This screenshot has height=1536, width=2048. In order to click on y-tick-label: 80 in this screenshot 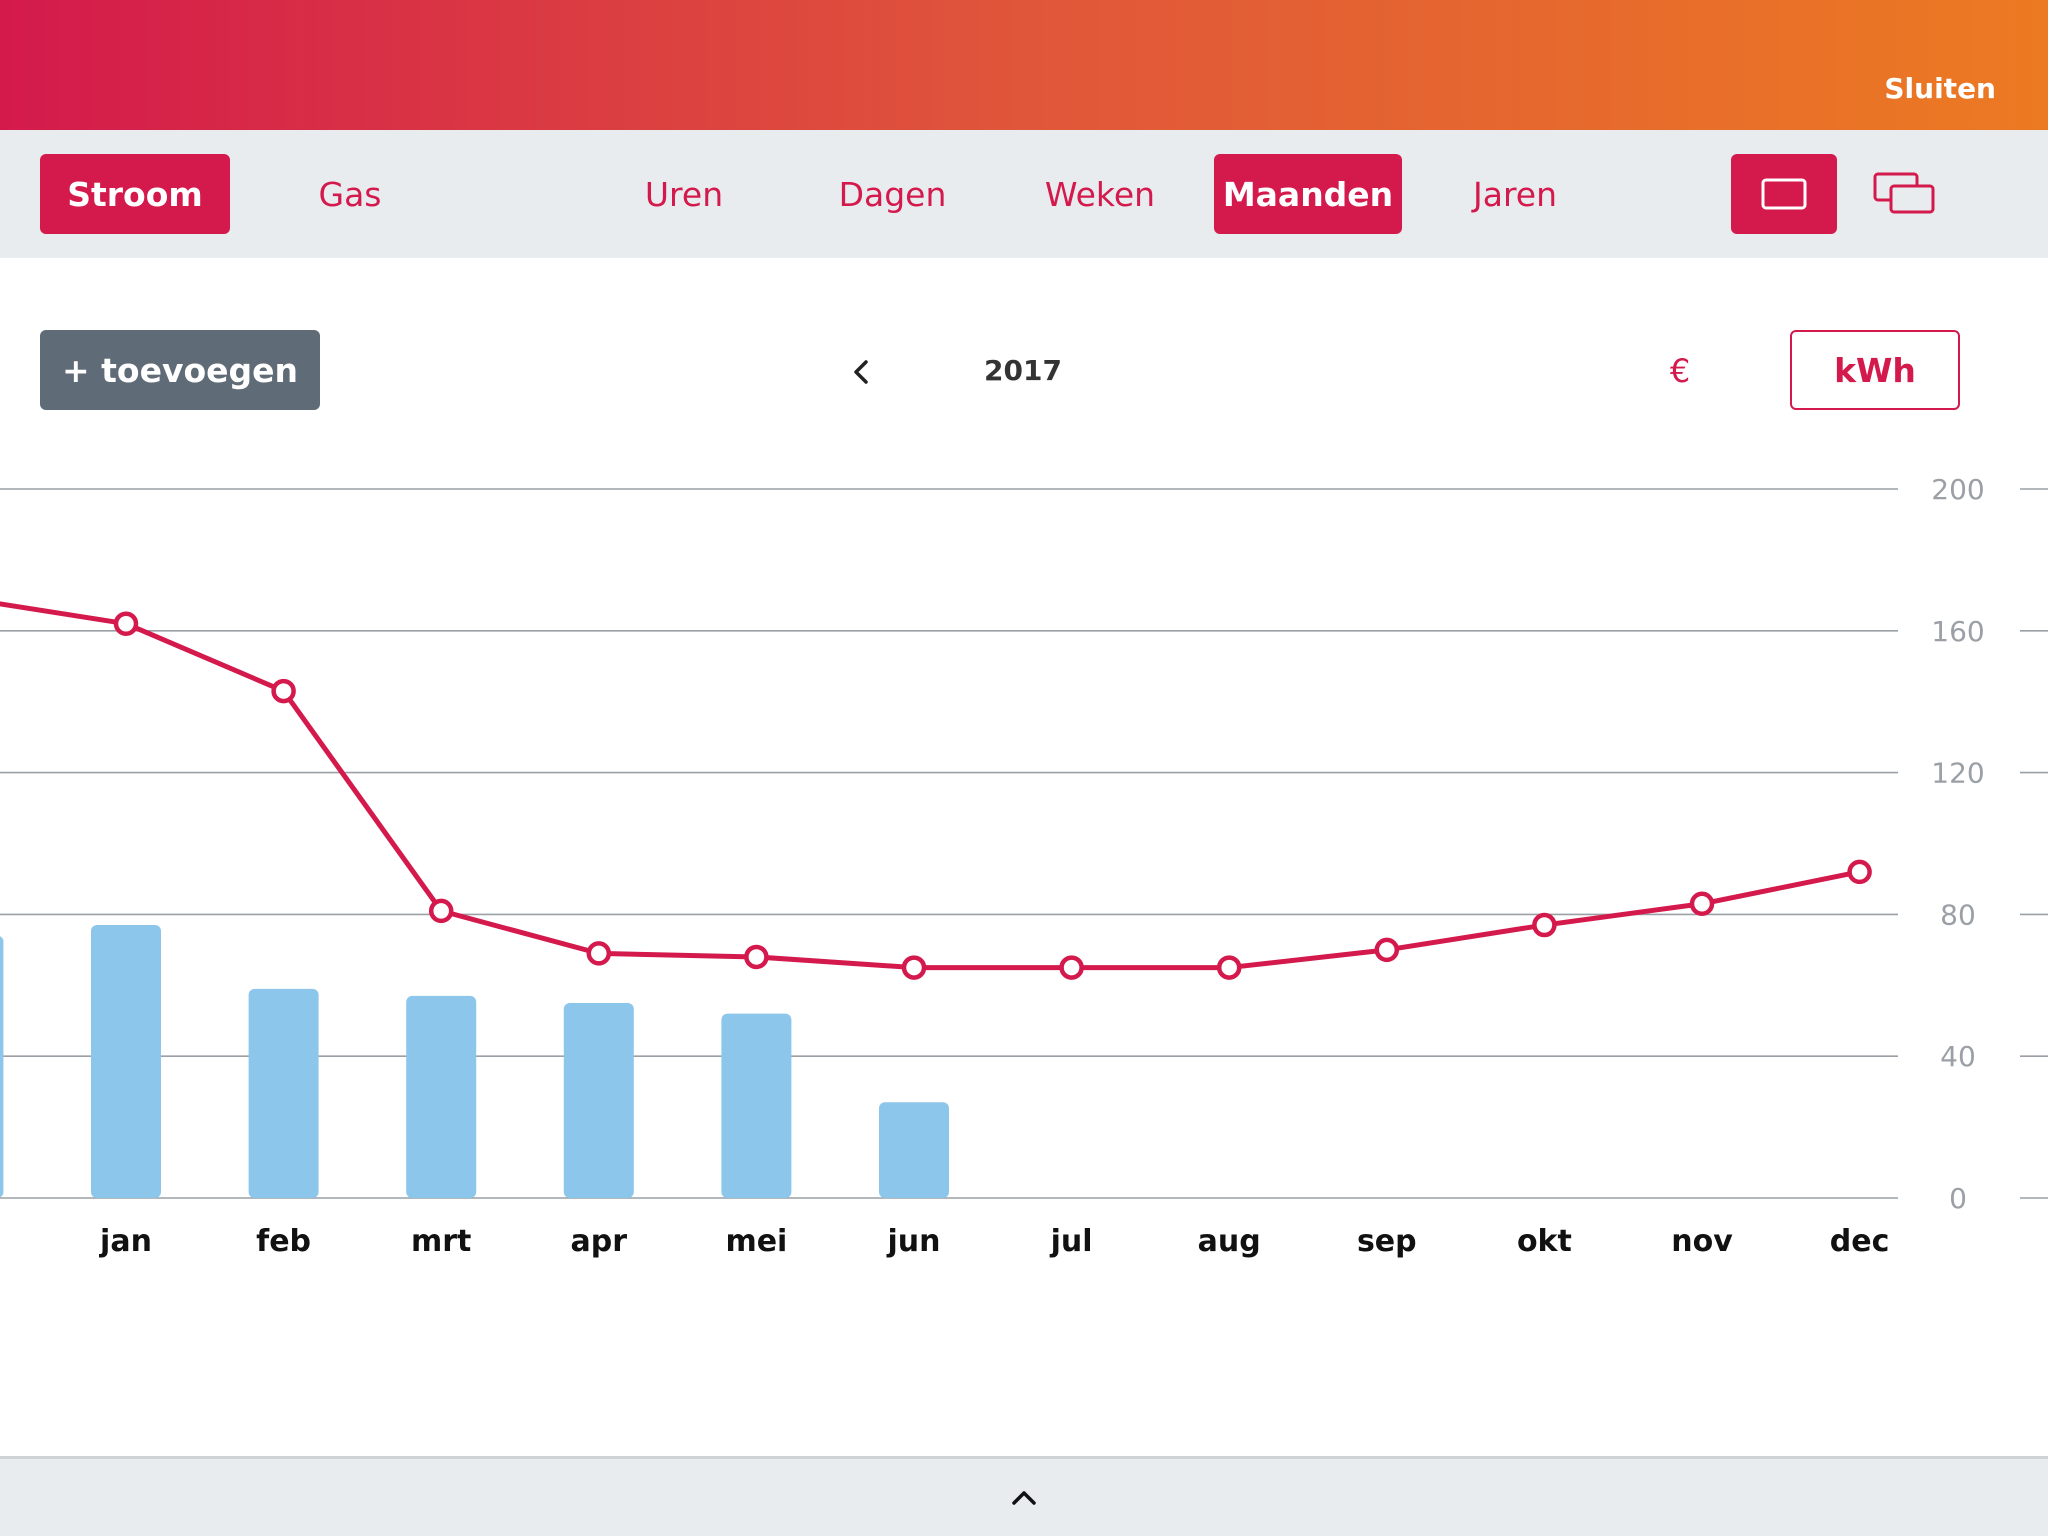, I will do `click(1958, 914)`.